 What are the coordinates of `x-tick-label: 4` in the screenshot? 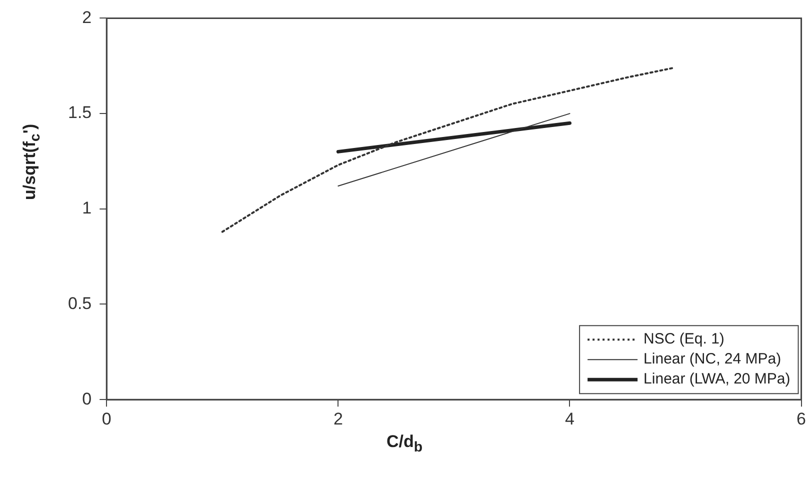 It's located at (569, 418).